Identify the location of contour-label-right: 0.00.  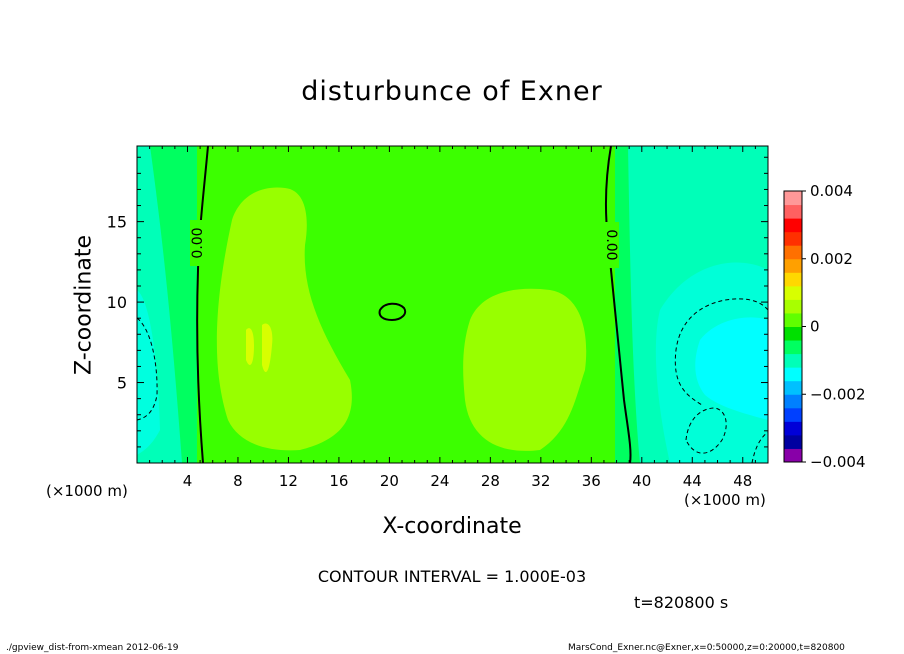
(611, 244).